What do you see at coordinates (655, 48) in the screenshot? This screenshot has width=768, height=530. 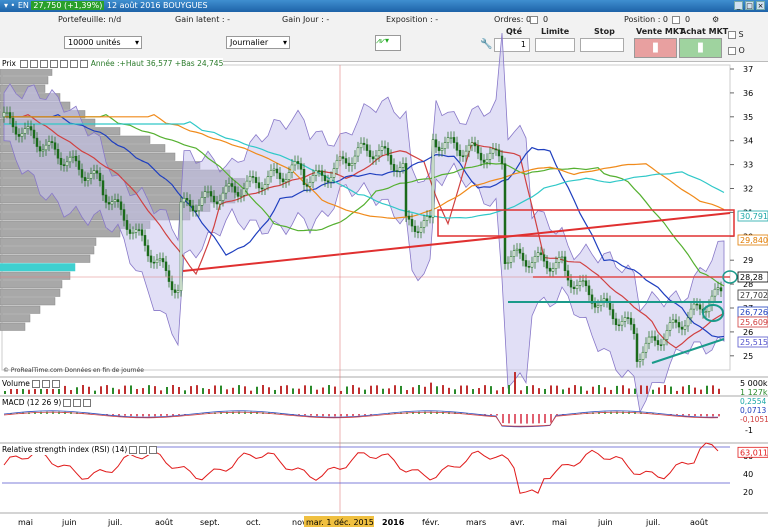 I see `sell-market-button: ▮` at bounding box center [655, 48].